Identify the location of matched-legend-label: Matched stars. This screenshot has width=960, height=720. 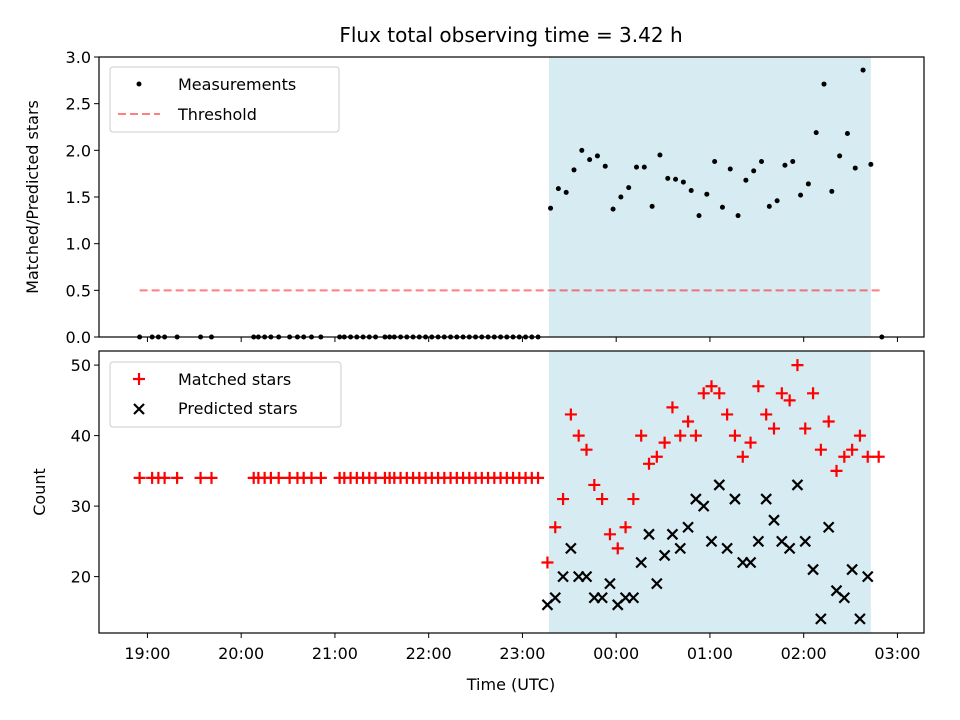
(234, 379).